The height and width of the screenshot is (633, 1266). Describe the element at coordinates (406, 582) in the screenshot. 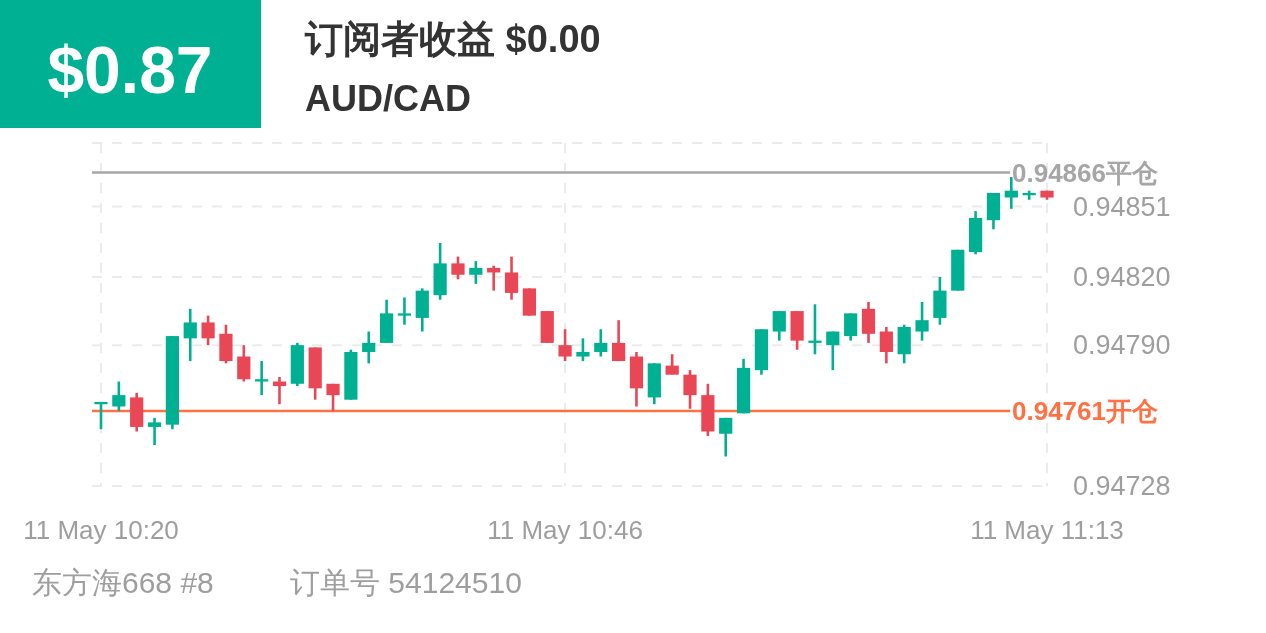

I see `text: 订单号 54124510` at that location.